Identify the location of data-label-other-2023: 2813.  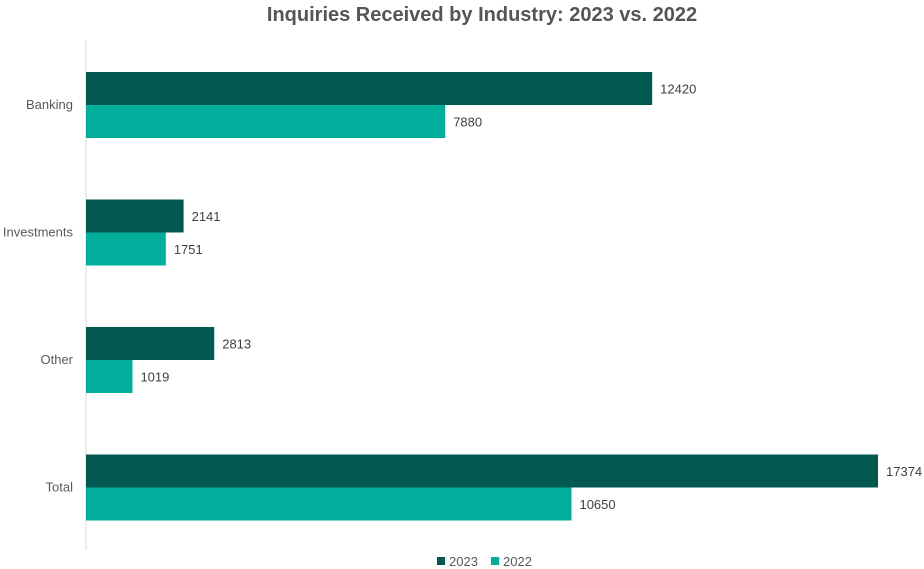
(236, 344).